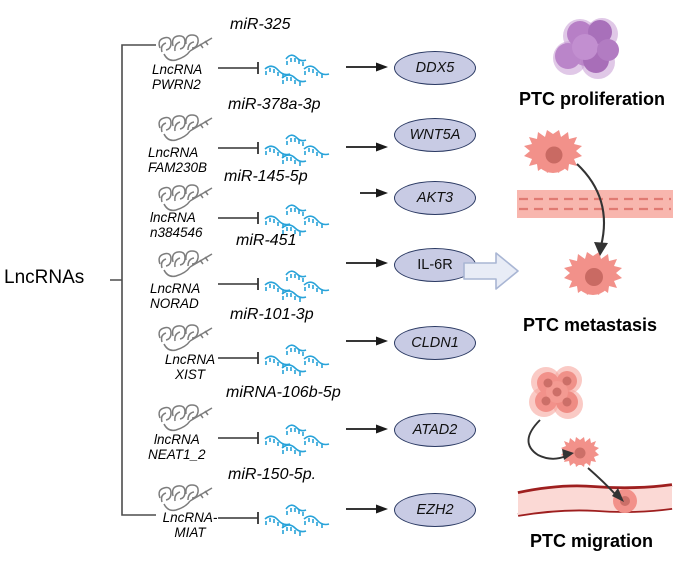 The width and height of the screenshot is (688, 579). What do you see at coordinates (595, 441) in the screenshot?
I see `cell-cluster-migrating-to-vessel-icon` at bounding box center [595, 441].